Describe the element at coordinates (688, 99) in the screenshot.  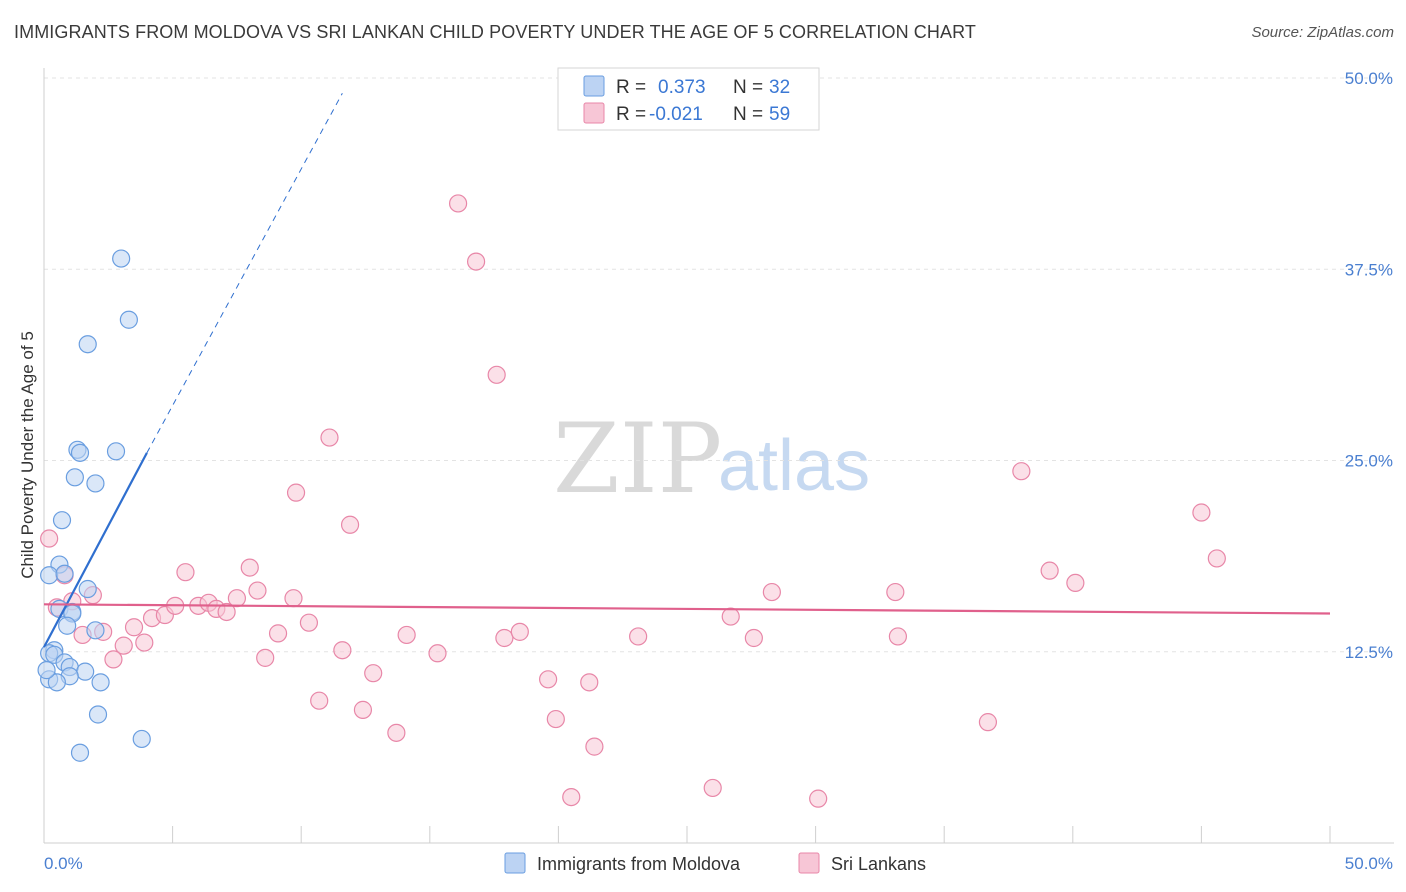
I see `correlation-legend: R = 0.373 N = 32 R = -0.021 N = 59` at that location.